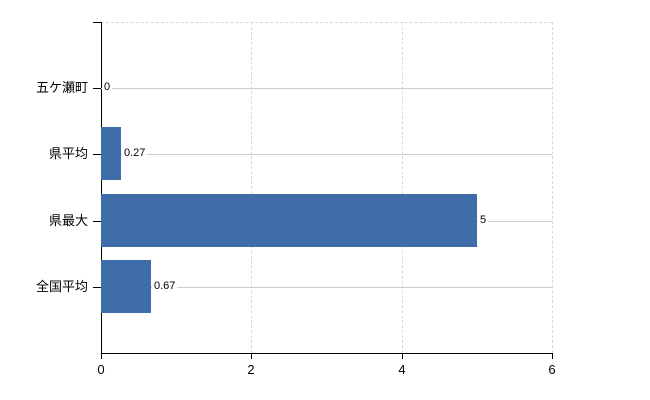 This screenshot has height=400, width=650. What do you see at coordinates (101, 369) in the screenshot?
I see `x-tick-label: 0` at bounding box center [101, 369].